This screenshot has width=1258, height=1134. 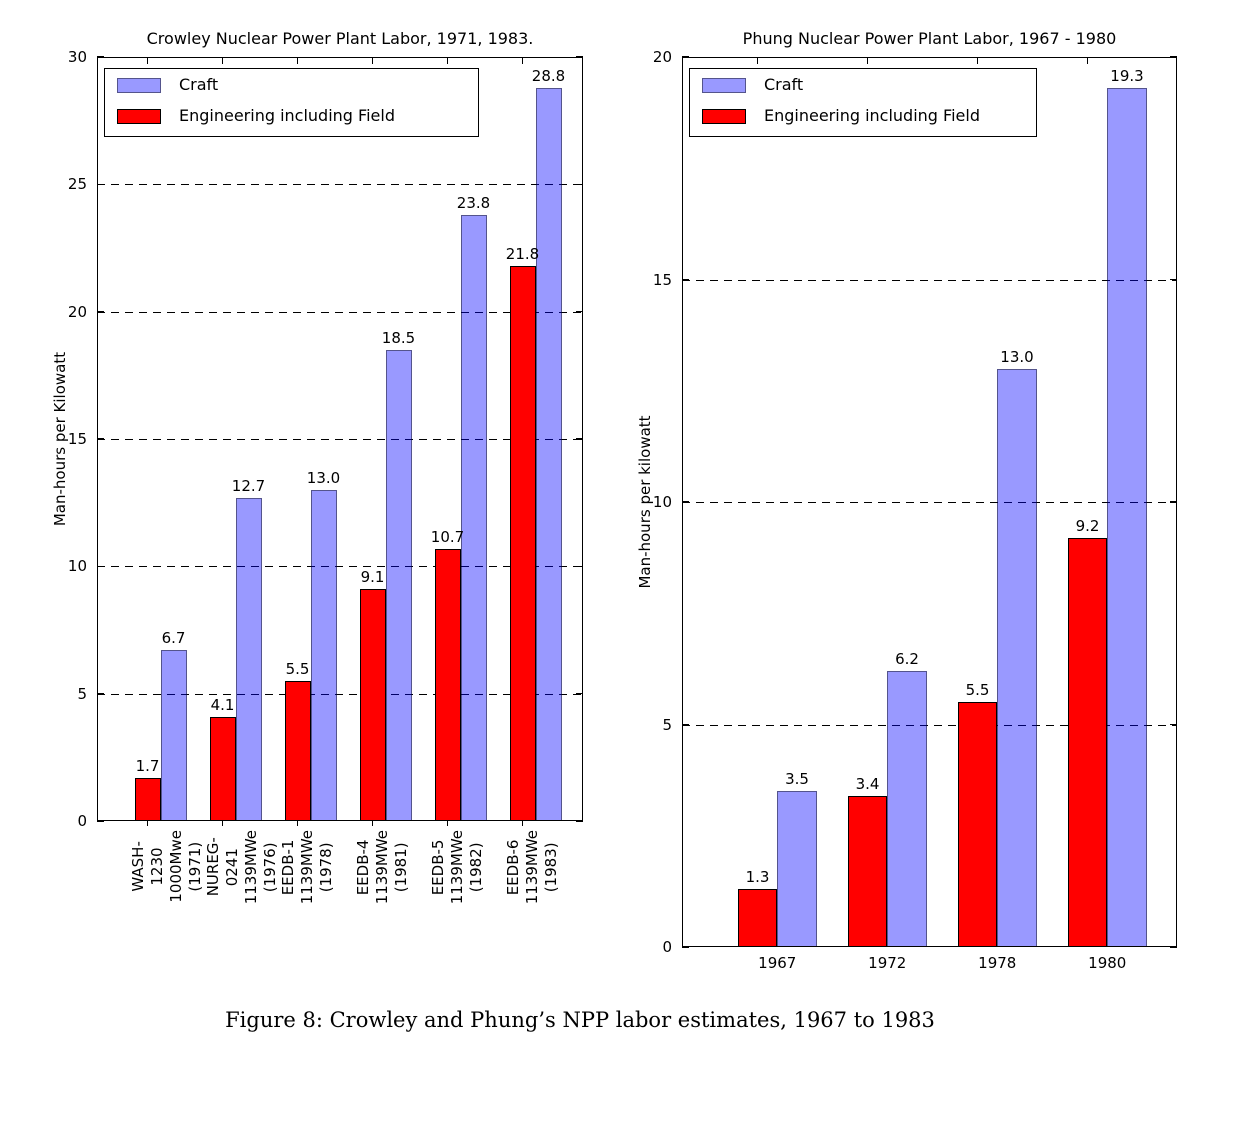 What do you see at coordinates (222, 704) in the screenshot?
I see `bar-value-label: 4.1` at bounding box center [222, 704].